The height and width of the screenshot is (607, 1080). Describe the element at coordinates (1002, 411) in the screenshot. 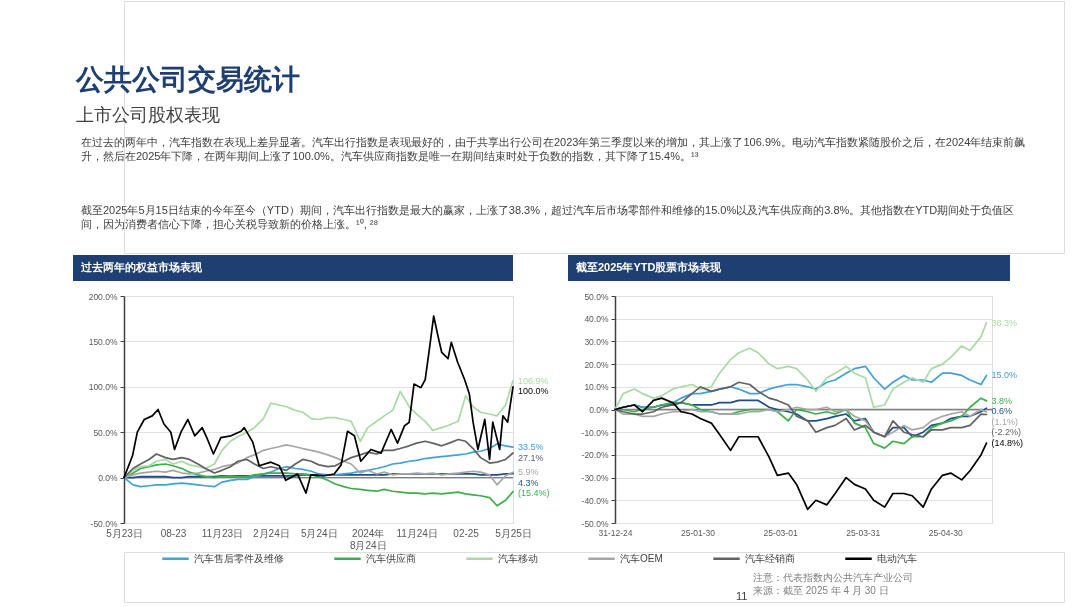

I see `data-label: 0.6%` at that location.